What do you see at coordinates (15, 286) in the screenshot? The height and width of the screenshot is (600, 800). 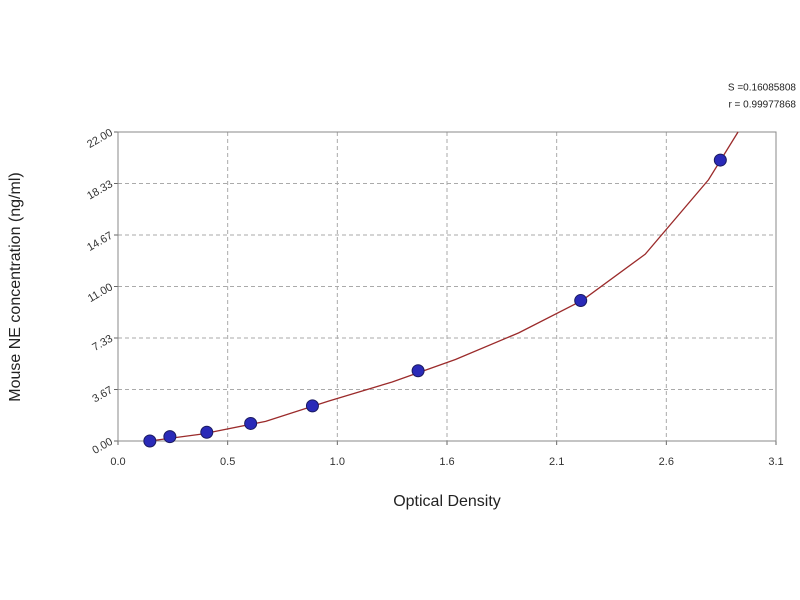 I see `y-axis-title: Mouse NE concentration (ng/ml)` at bounding box center [15, 286].